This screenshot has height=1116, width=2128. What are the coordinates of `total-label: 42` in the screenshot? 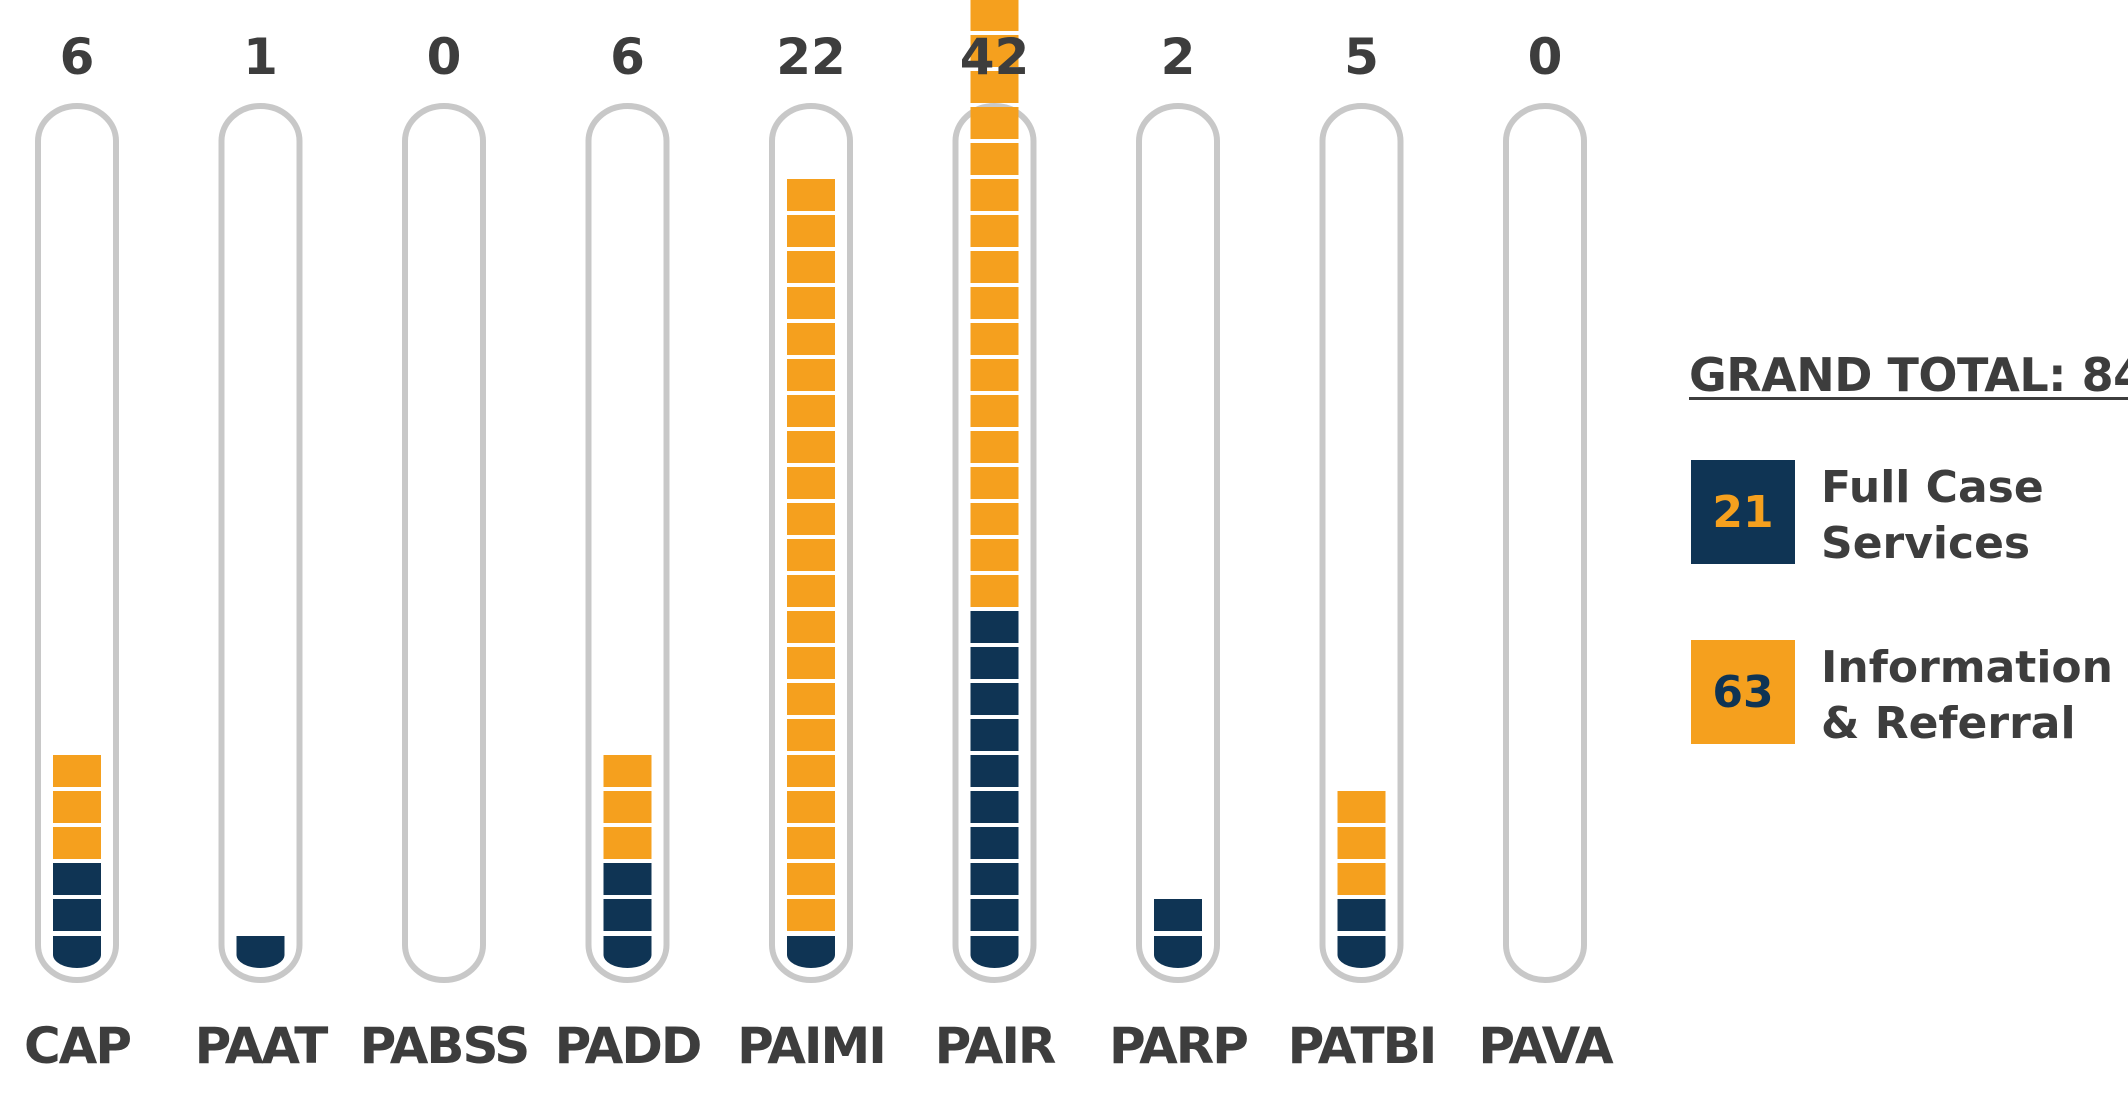 It's located at (995, 57).